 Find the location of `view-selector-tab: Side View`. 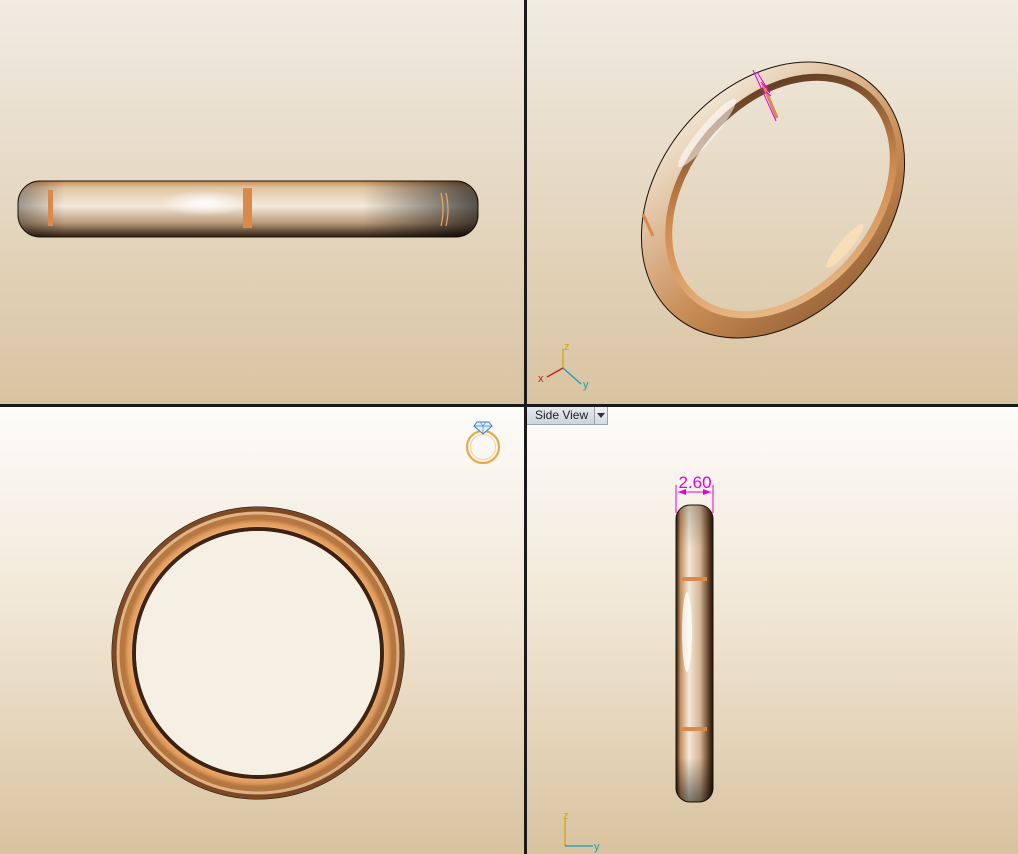

view-selector-tab: Side View is located at coordinates (568, 416).